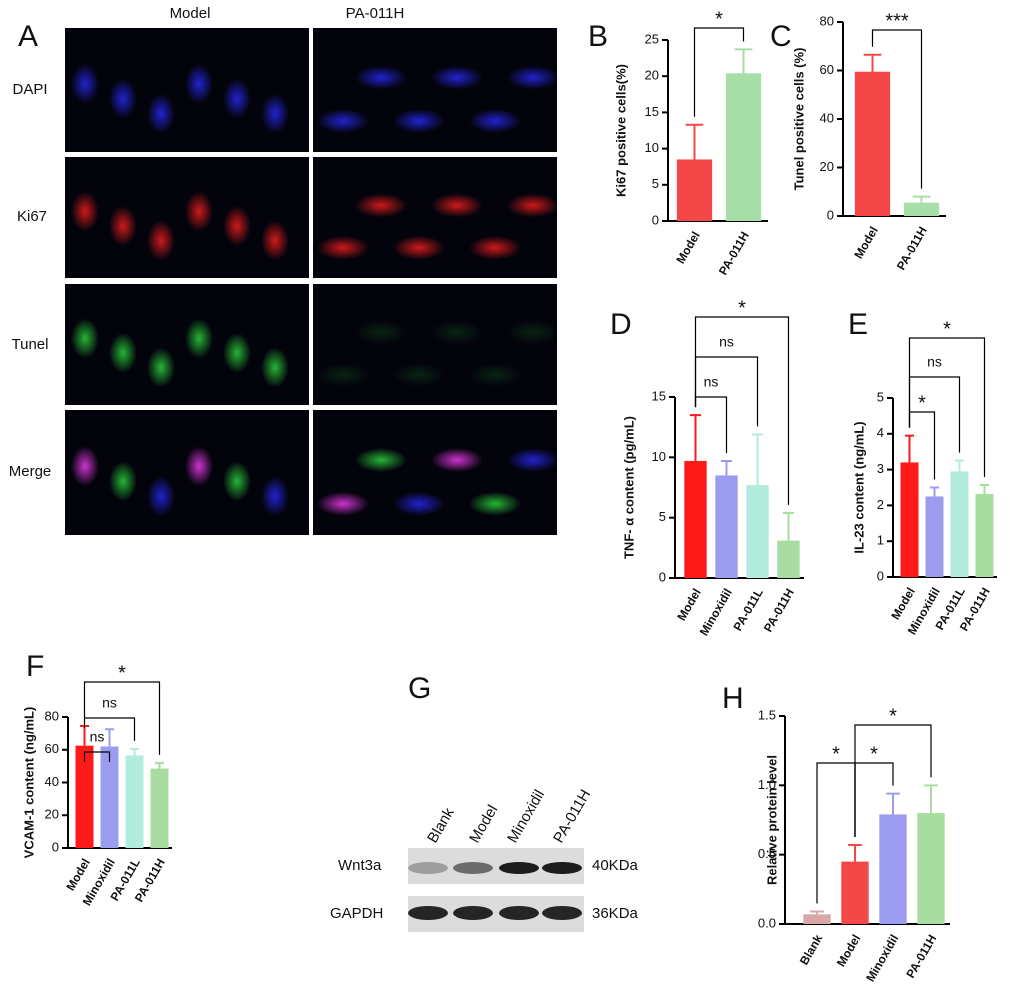 Image resolution: width=1010 pixels, height=998 pixels. I want to click on y-axis-label: Ki67 positive cells(%), so click(620, 130).